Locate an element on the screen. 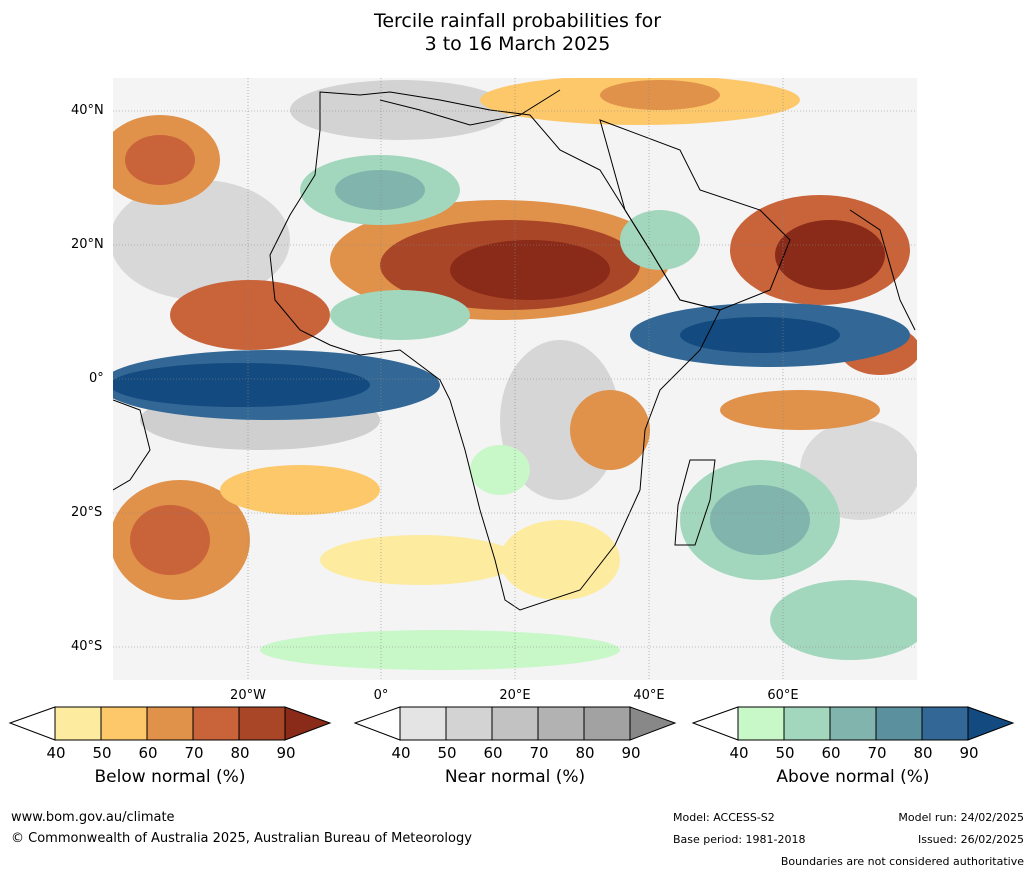 This screenshot has width=1035, height=873. legend-below-tick: 50 is located at coordinates (102, 753).